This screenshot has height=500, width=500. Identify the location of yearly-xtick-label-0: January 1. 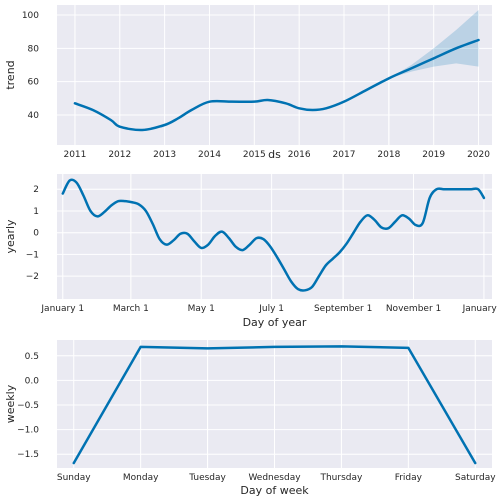
(62, 309).